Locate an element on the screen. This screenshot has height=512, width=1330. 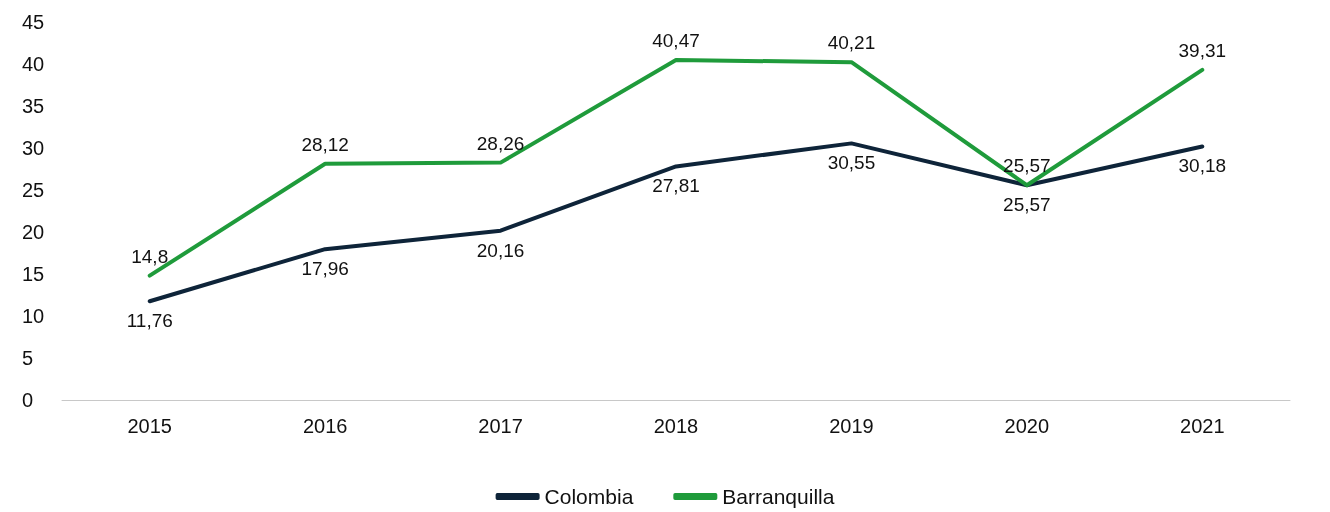
y-tick-label: 5 is located at coordinates (28, 358).